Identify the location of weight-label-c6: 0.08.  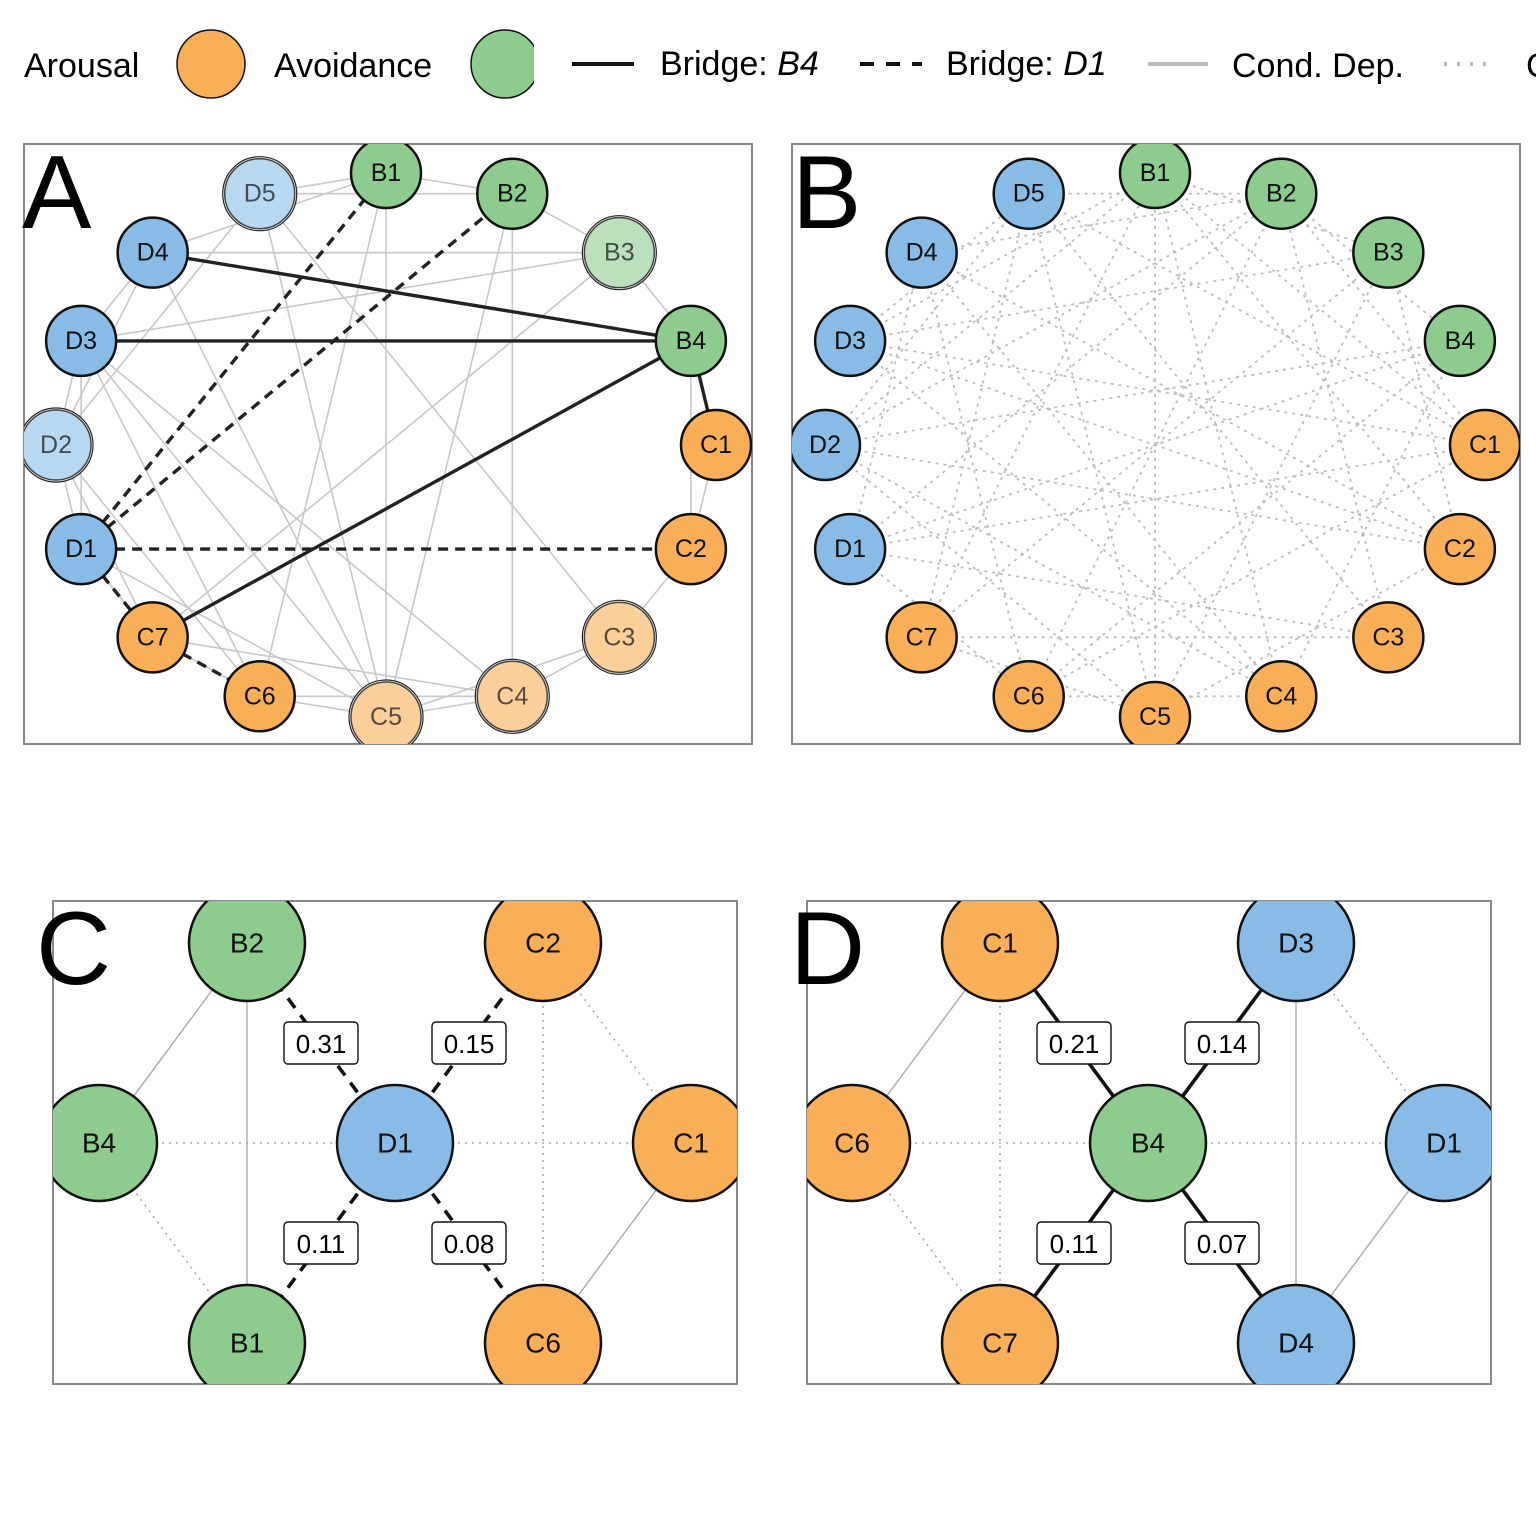
(469, 1243).